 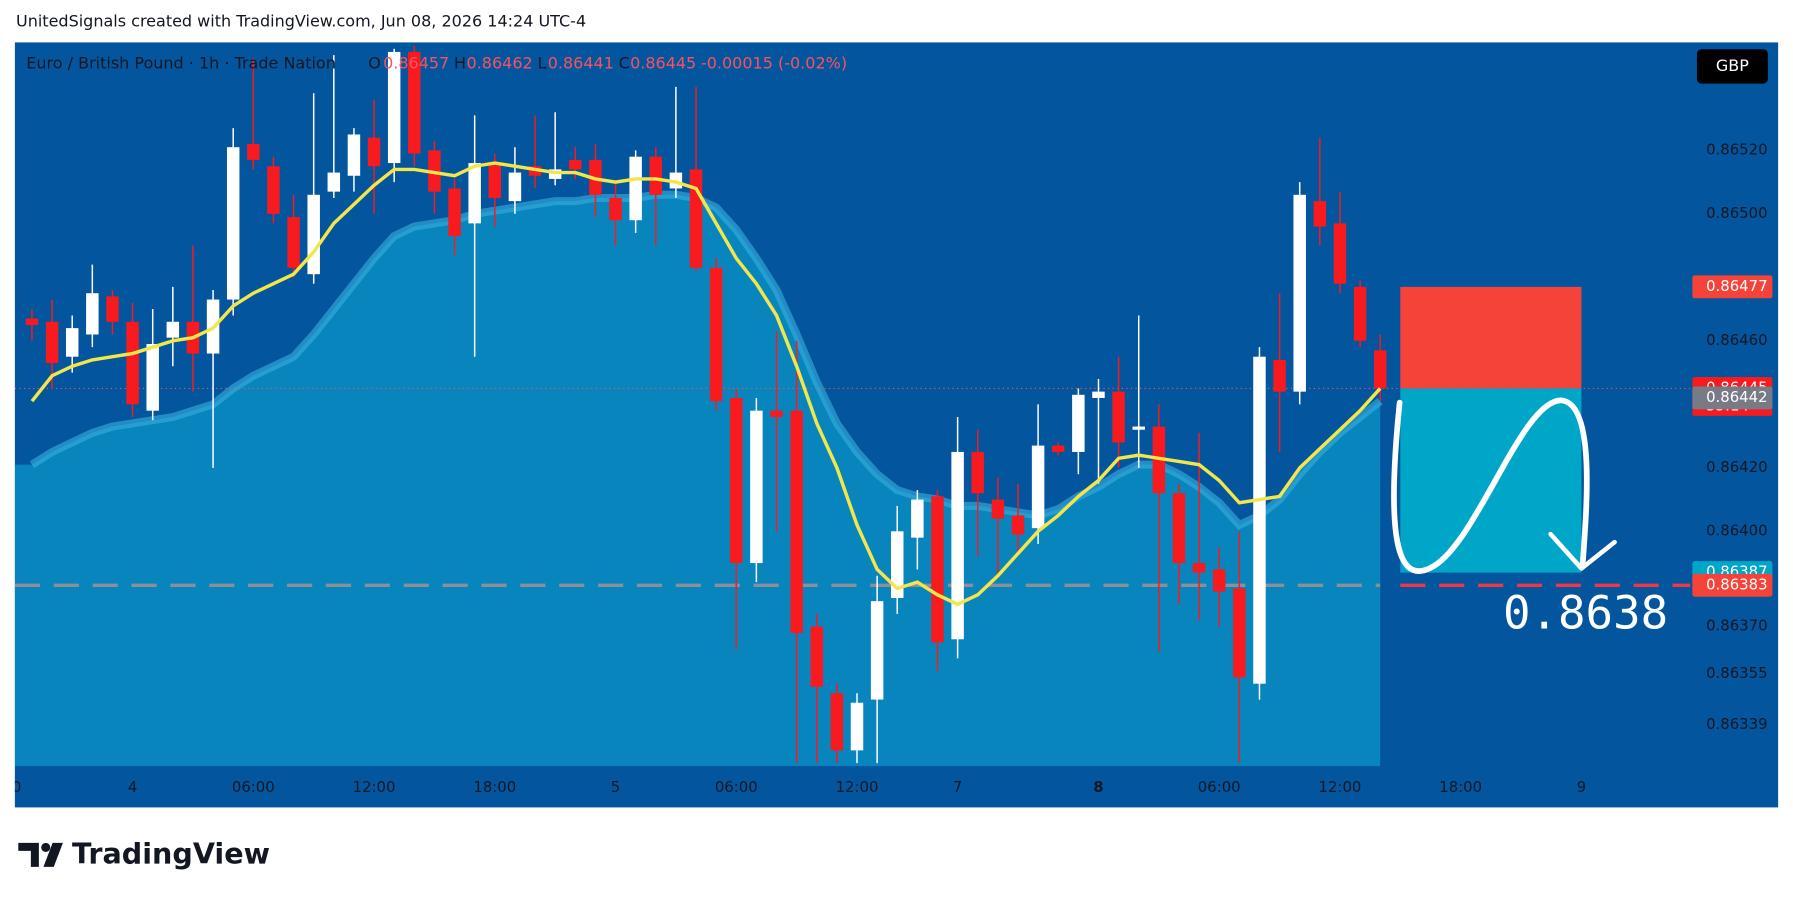 I want to click on y-tick-label: 0.86339, so click(x=1736, y=724).